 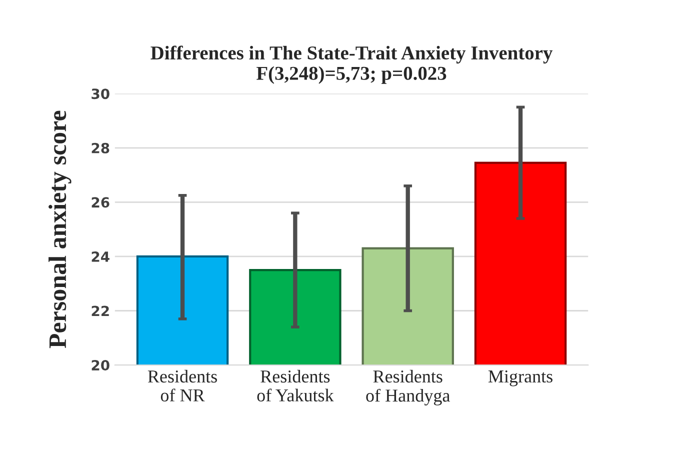 What do you see at coordinates (101, 365) in the screenshot?
I see `y-tick-label: 20` at bounding box center [101, 365].